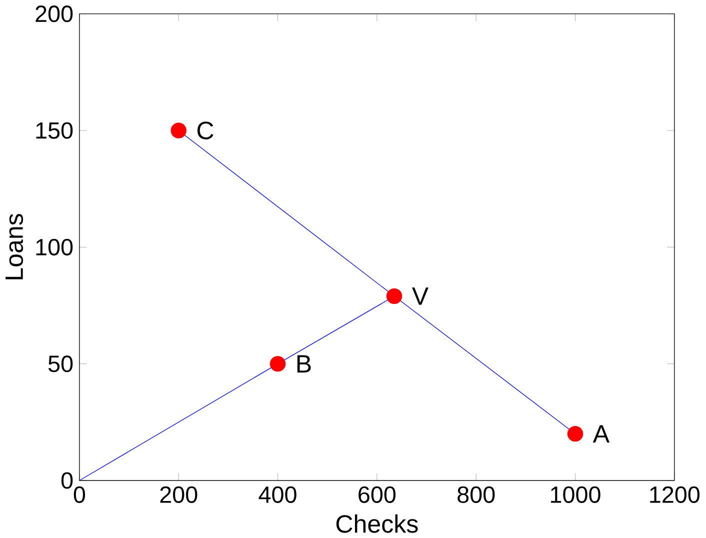 The image size is (706, 538). What do you see at coordinates (67, 480) in the screenshot?
I see `y-tick-label: 0` at bounding box center [67, 480].